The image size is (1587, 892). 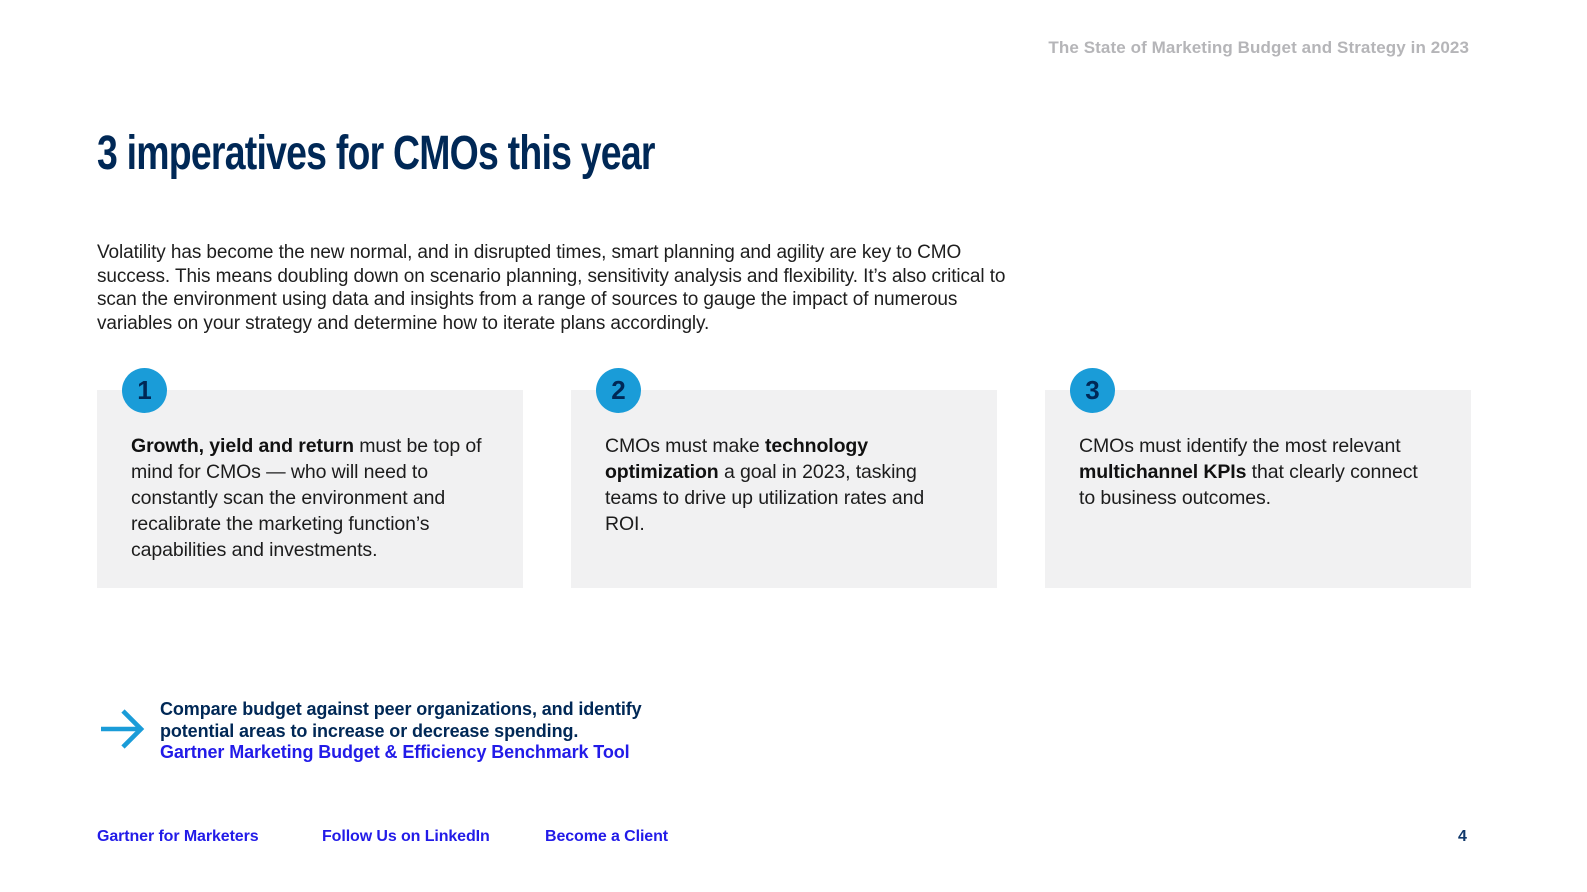 I want to click on page-title: 3 imperatives for CMOs this year, so click(x=376, y=153).